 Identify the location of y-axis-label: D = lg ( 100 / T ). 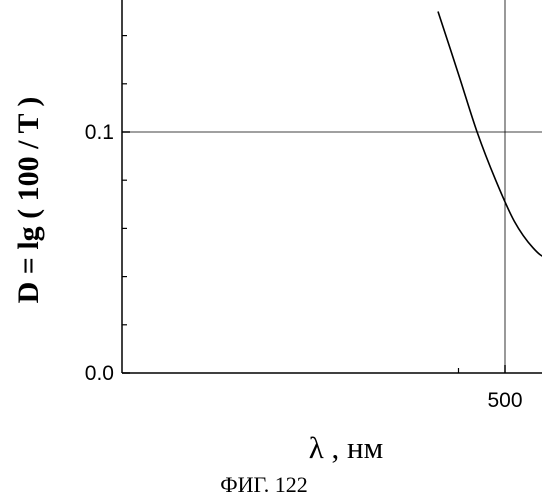
(28, 200).